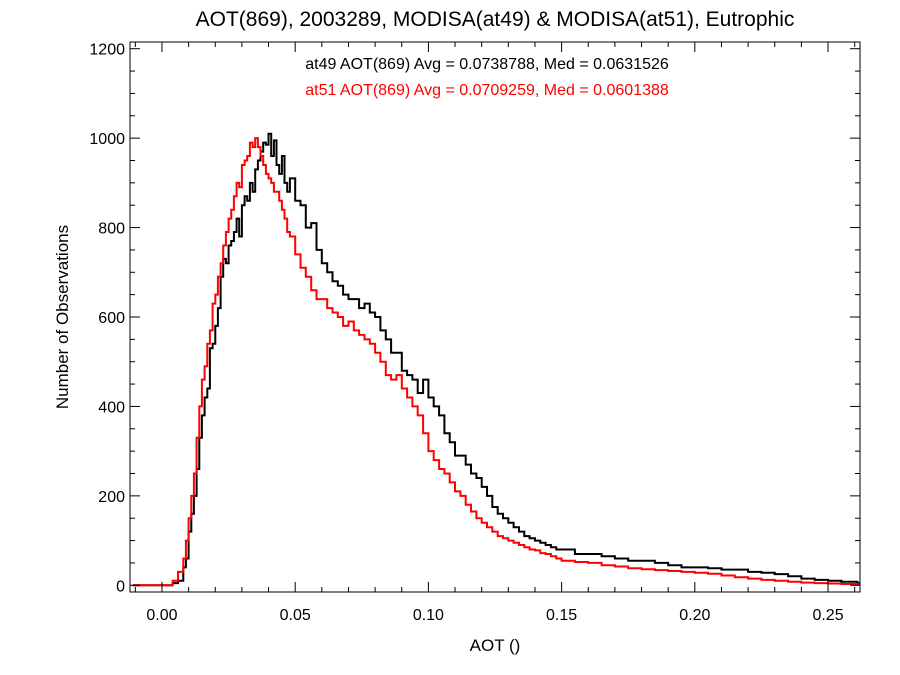  Describe the element at coordinates (428, 615) in the screenshot. I see `x-tick-label: 0.10` at that location.